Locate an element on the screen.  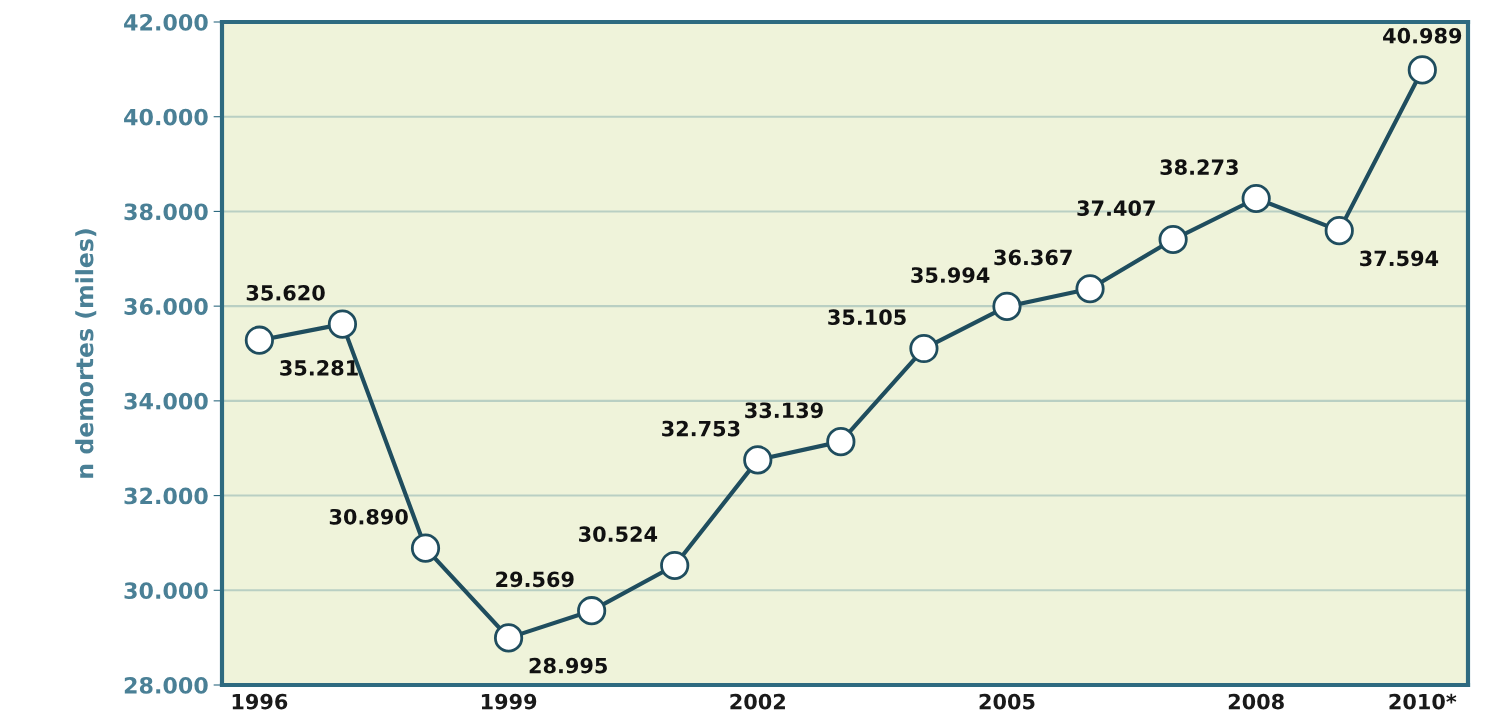
data-label: 37.407 is located at coordinates (1116, 208).